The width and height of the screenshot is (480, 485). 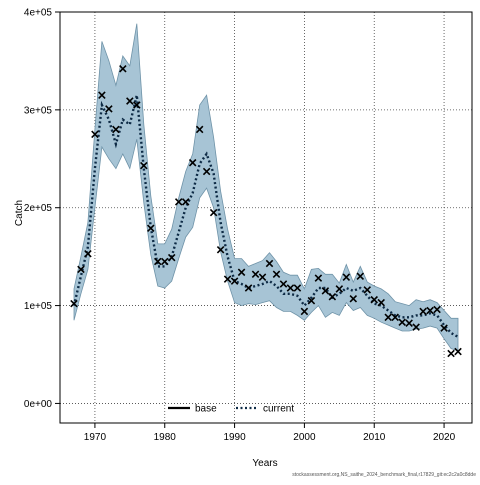 What do you see at coordinates (165, 437) in the screenshot?
I see `x-tick-label-1980: 1980` at bounding box center [165, 437].